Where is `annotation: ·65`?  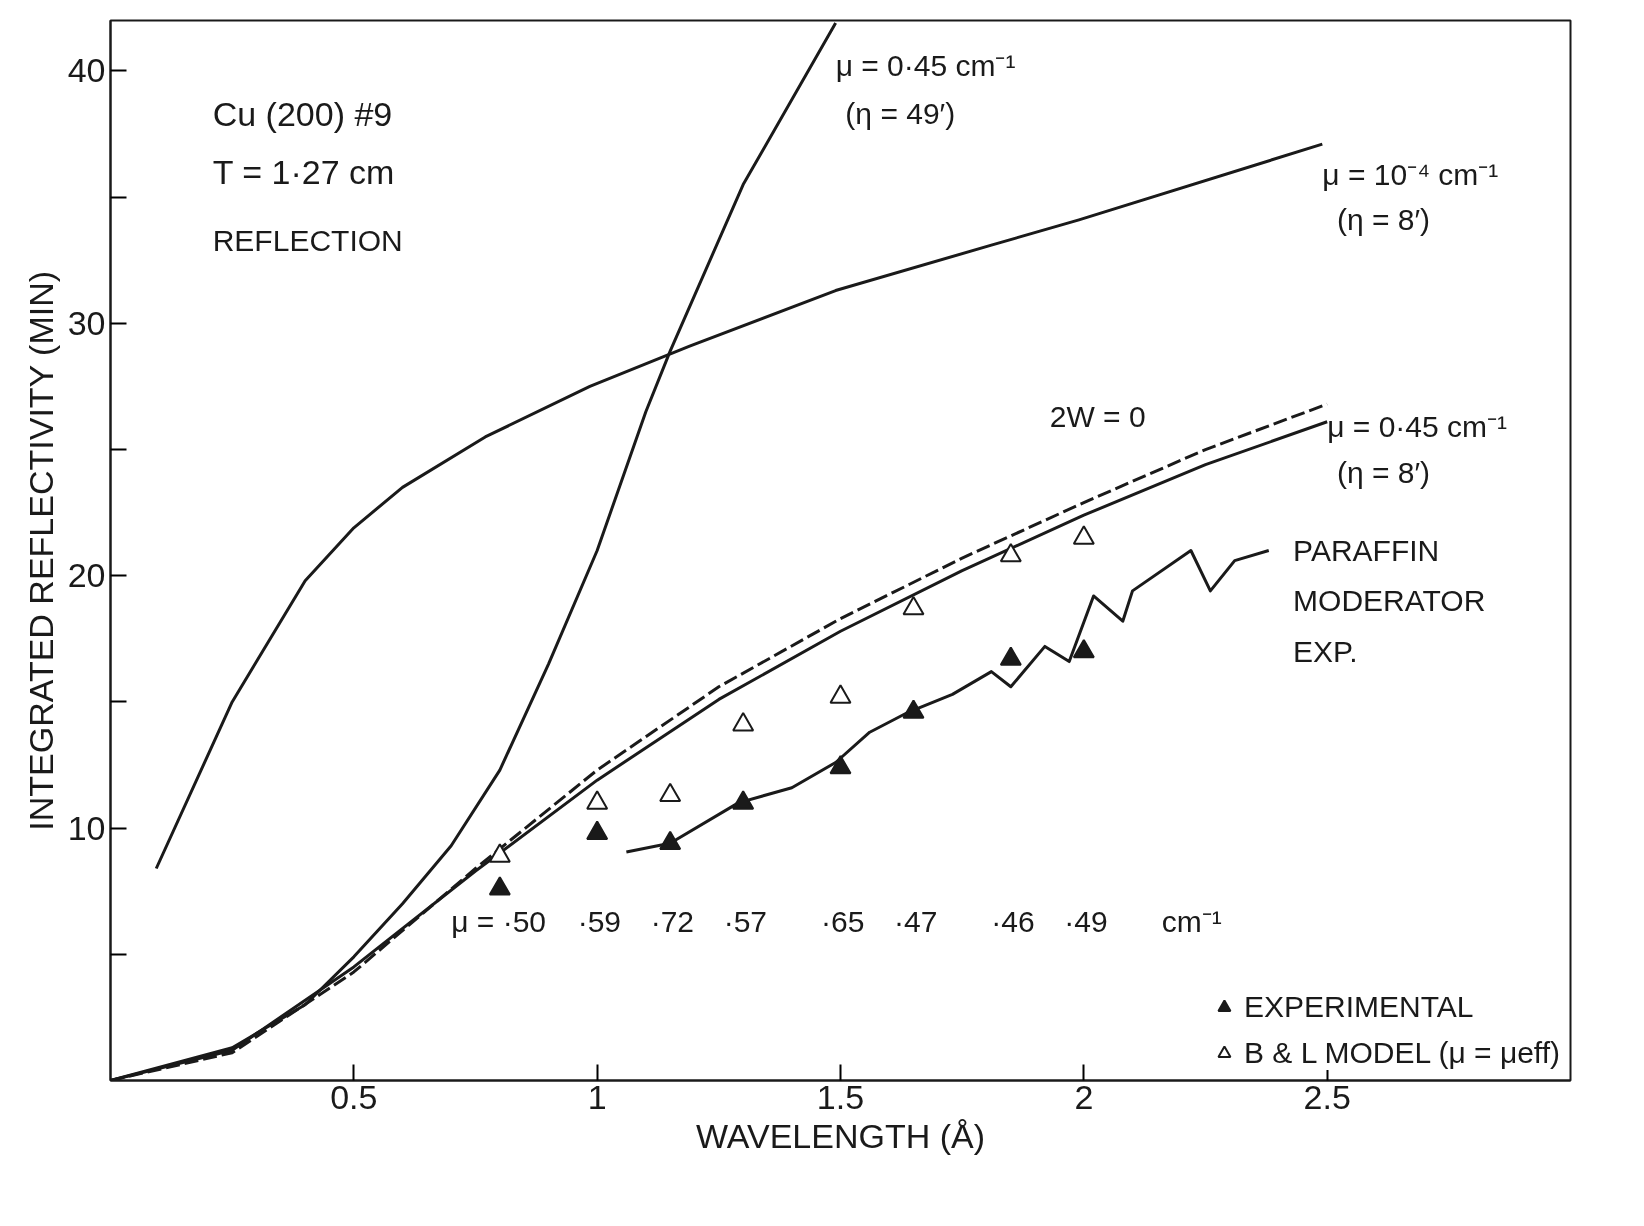 annotation: ·65 is located at coordinates (843, 921).